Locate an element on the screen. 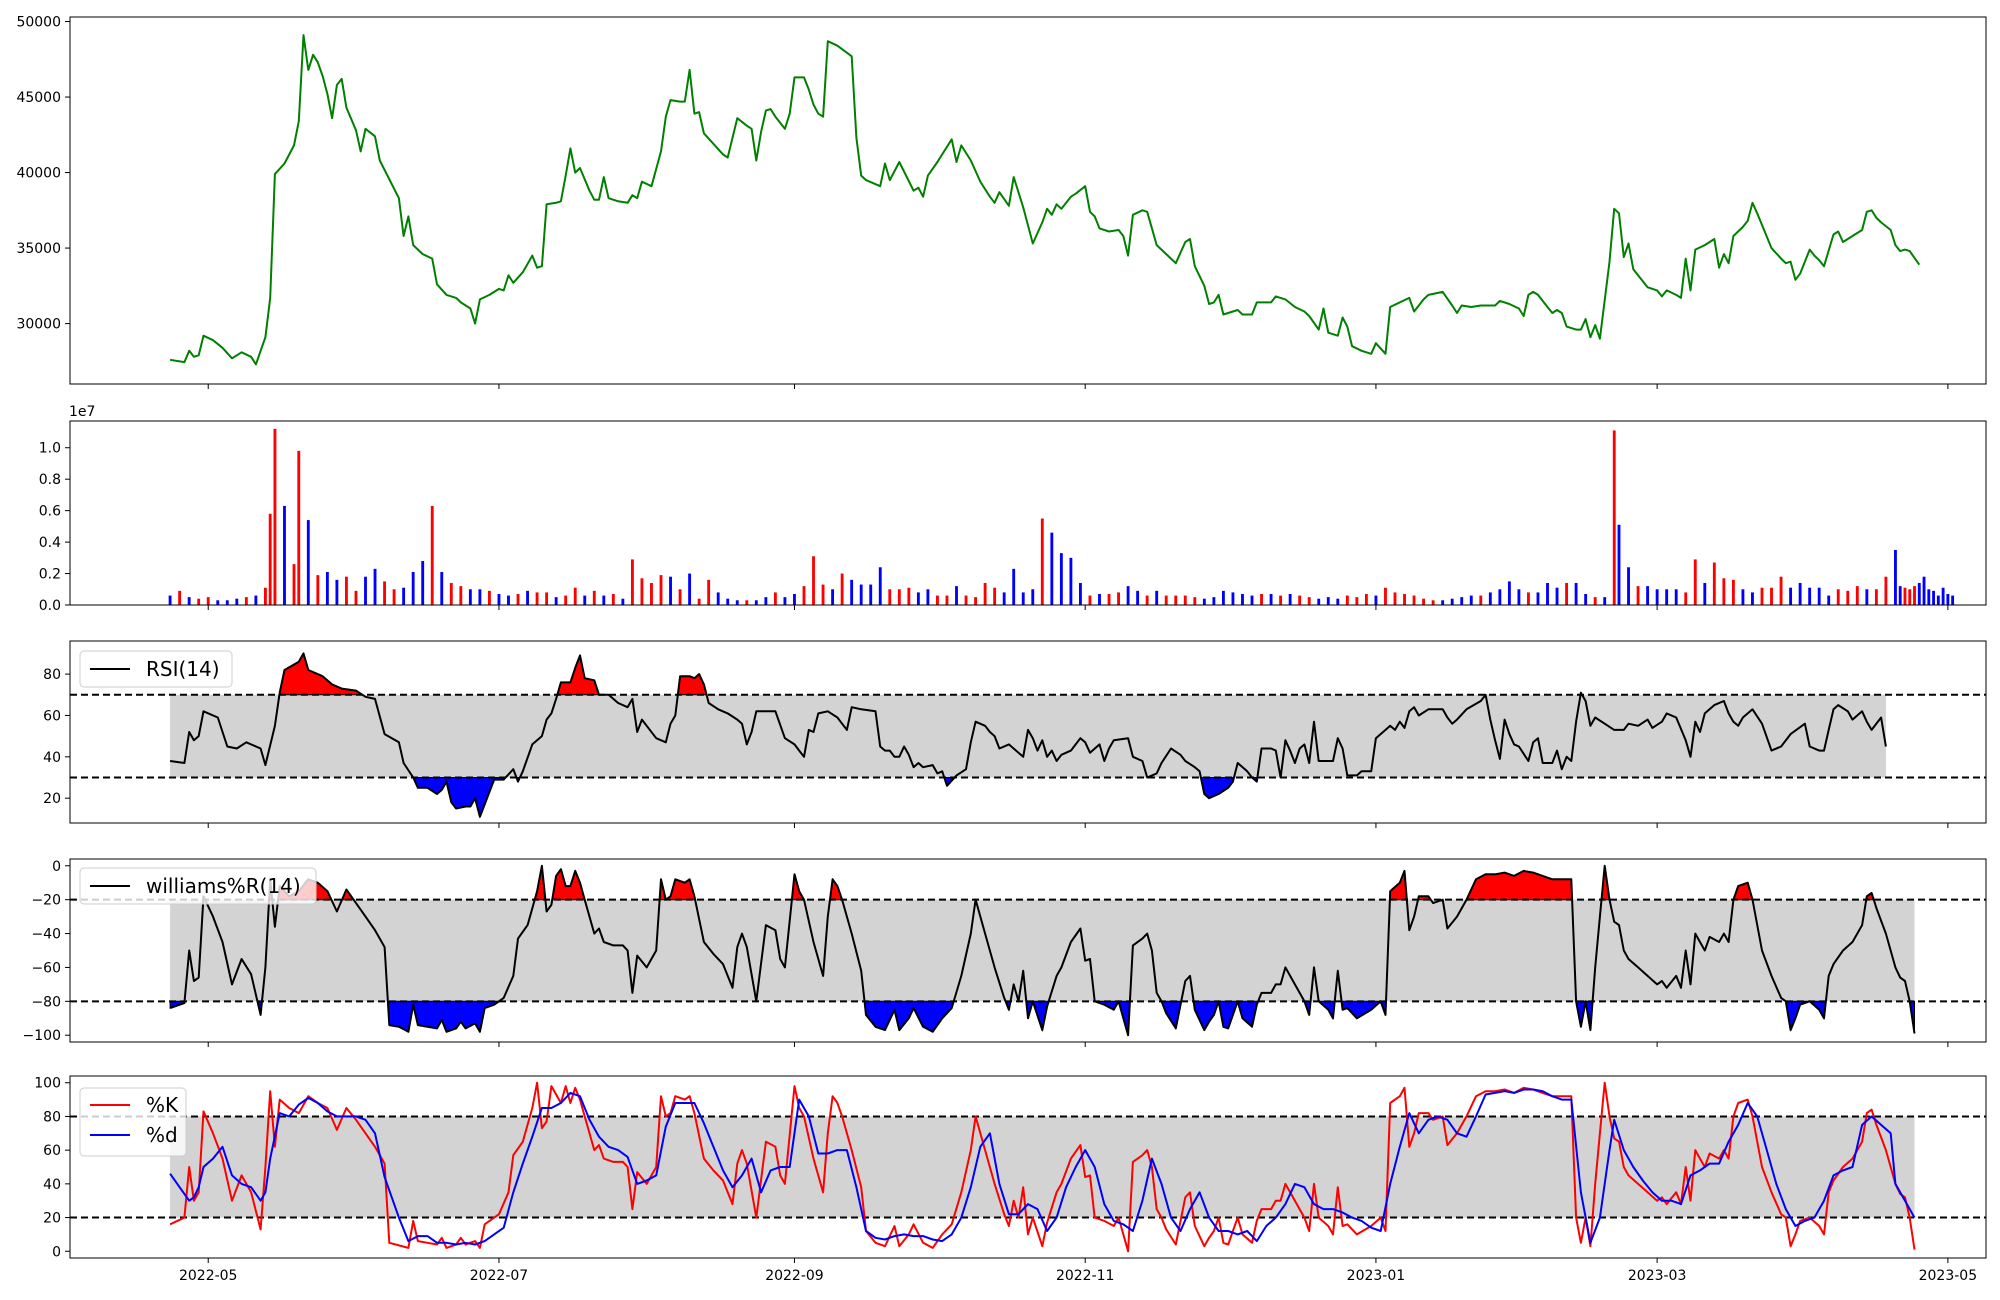 This screenshot has width=2000, height=1300. williams-y-tick-label: −40 is located at coordinates (46, 935).